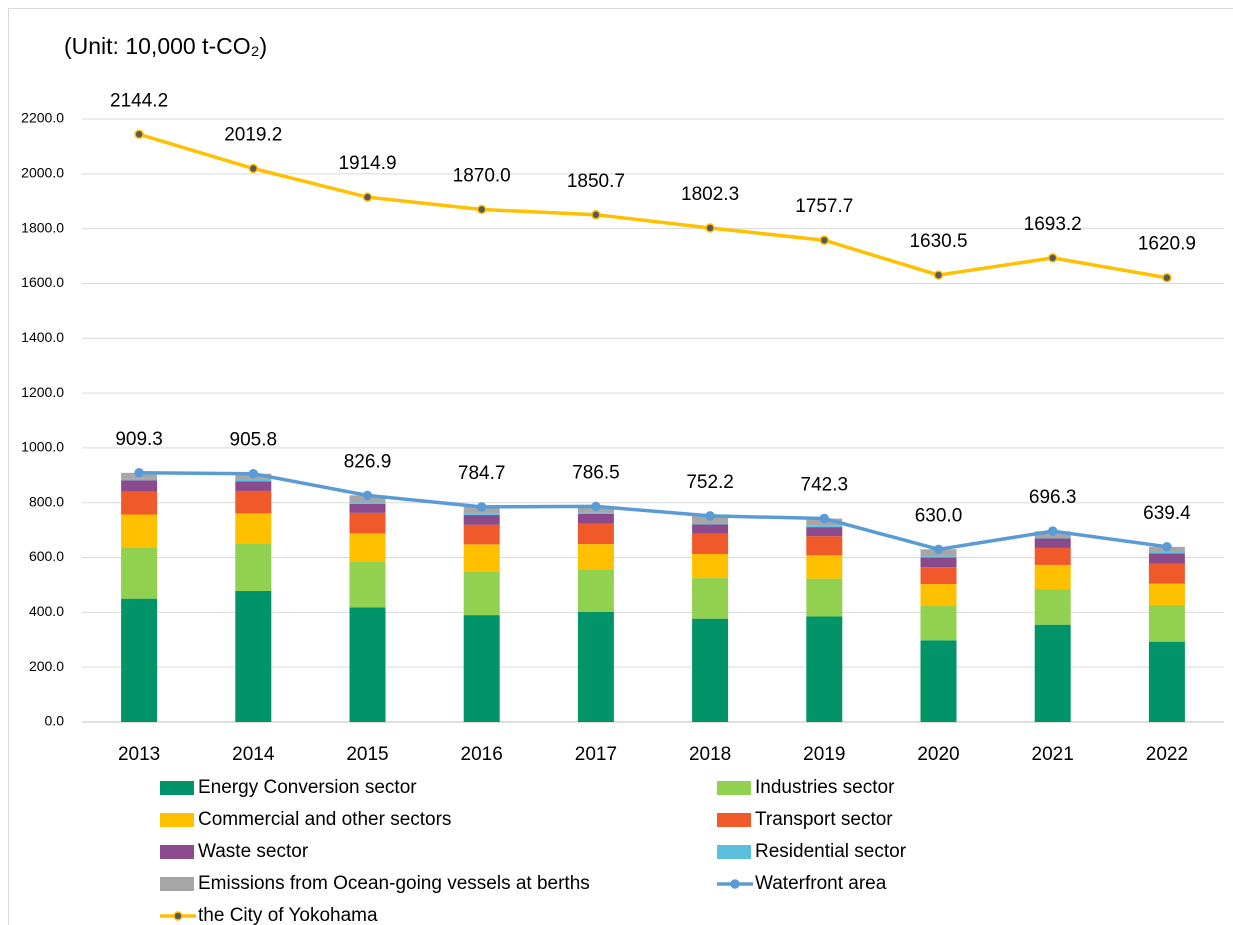 The height and width of the screenshot is (925, 1233). I want to click on x-tick-label: 2019, so click(824, 754).